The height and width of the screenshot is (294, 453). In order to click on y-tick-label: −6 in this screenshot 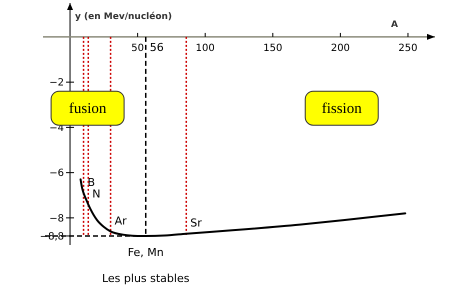, I will do `click(56, 174)`.